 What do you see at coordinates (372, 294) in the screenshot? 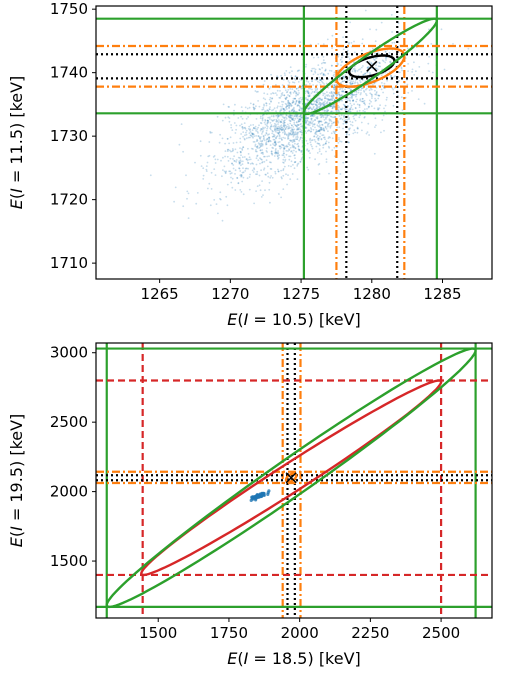
I see `top-x-tick-label: 1280` at bounding box center [372, 294].